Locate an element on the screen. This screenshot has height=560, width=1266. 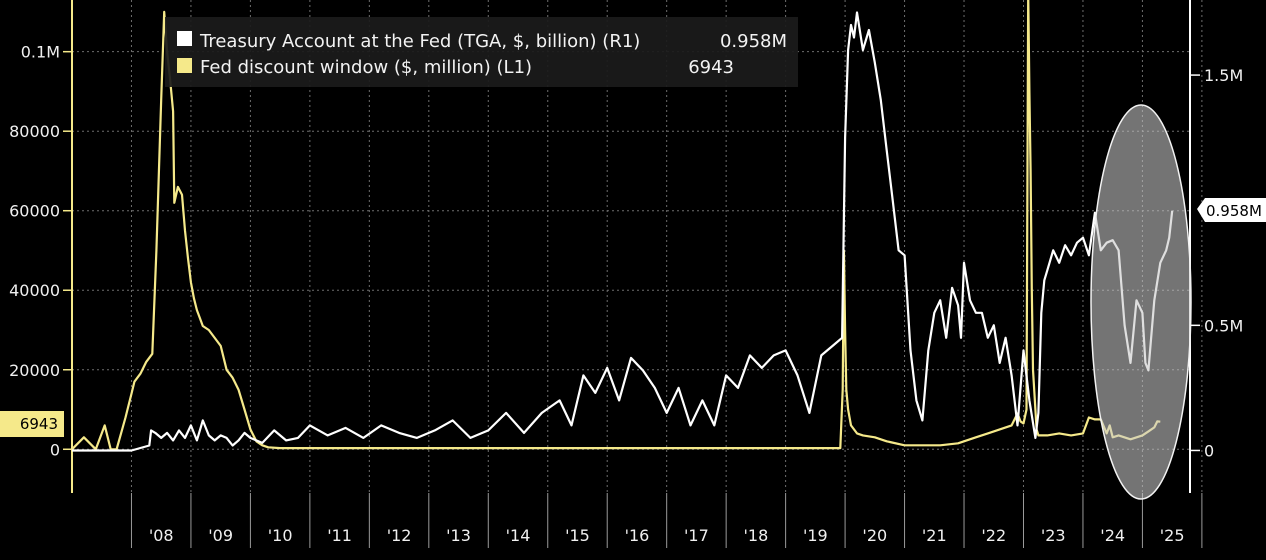
left-last-value-tag: 6943 is located at coordinates (32, 424).